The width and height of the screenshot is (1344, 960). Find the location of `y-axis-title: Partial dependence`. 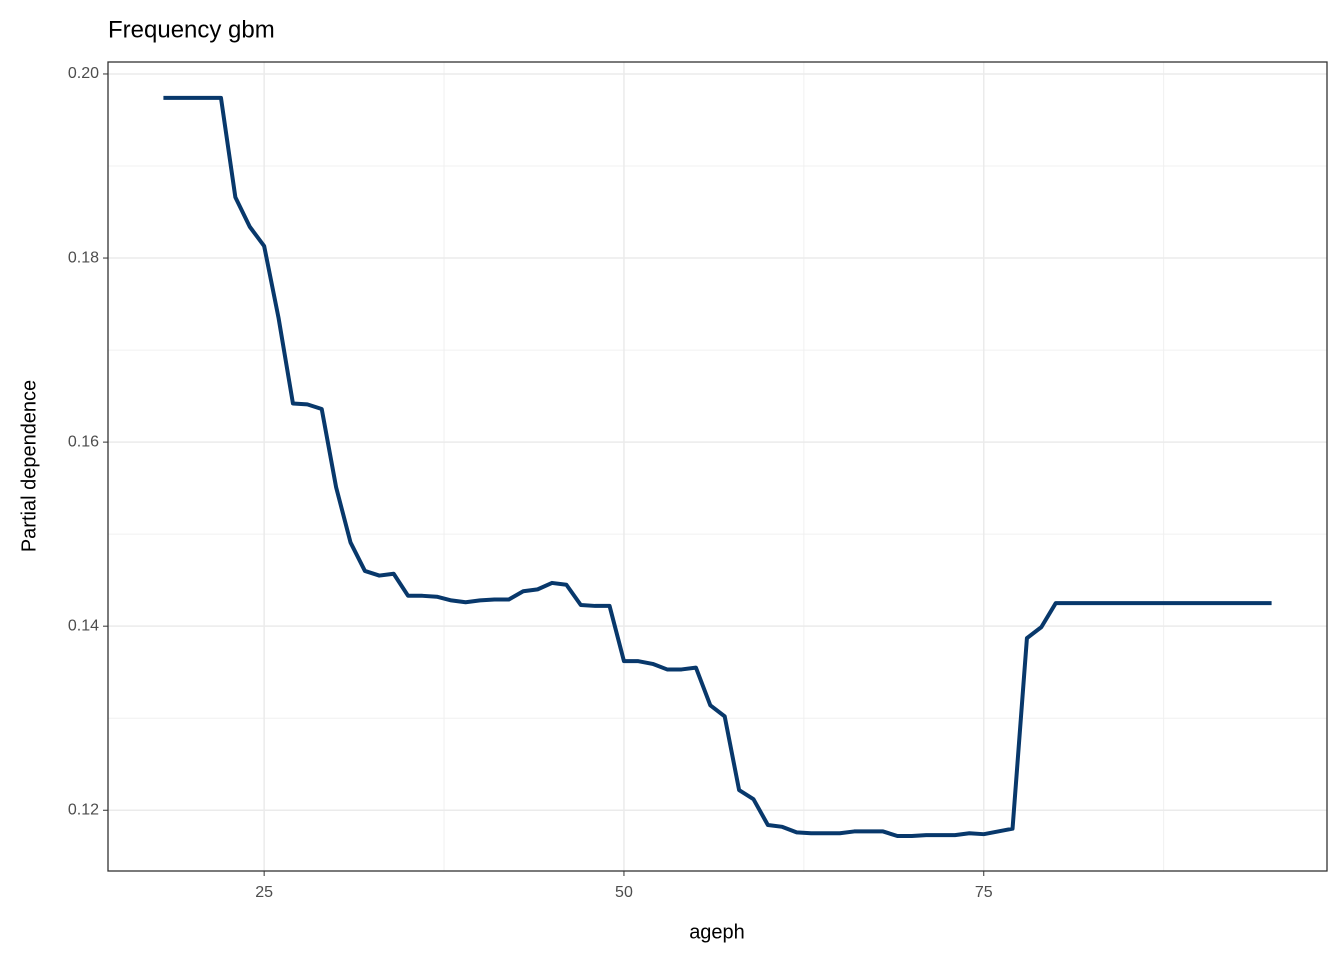

y-axis-title: Partial dependence is located at coordinates (29, 466).